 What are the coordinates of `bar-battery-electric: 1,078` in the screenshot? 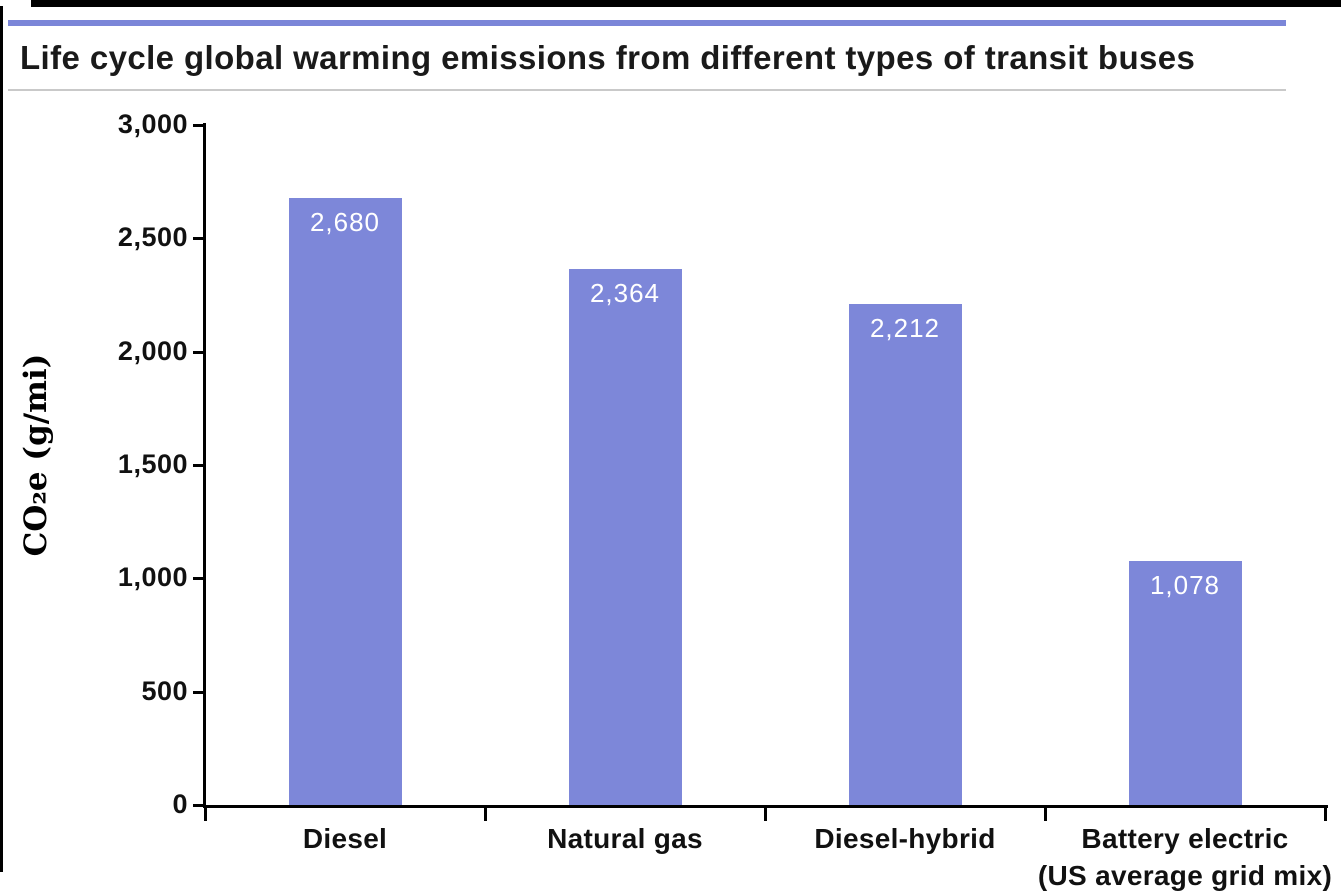 It's located at (1185, 682).